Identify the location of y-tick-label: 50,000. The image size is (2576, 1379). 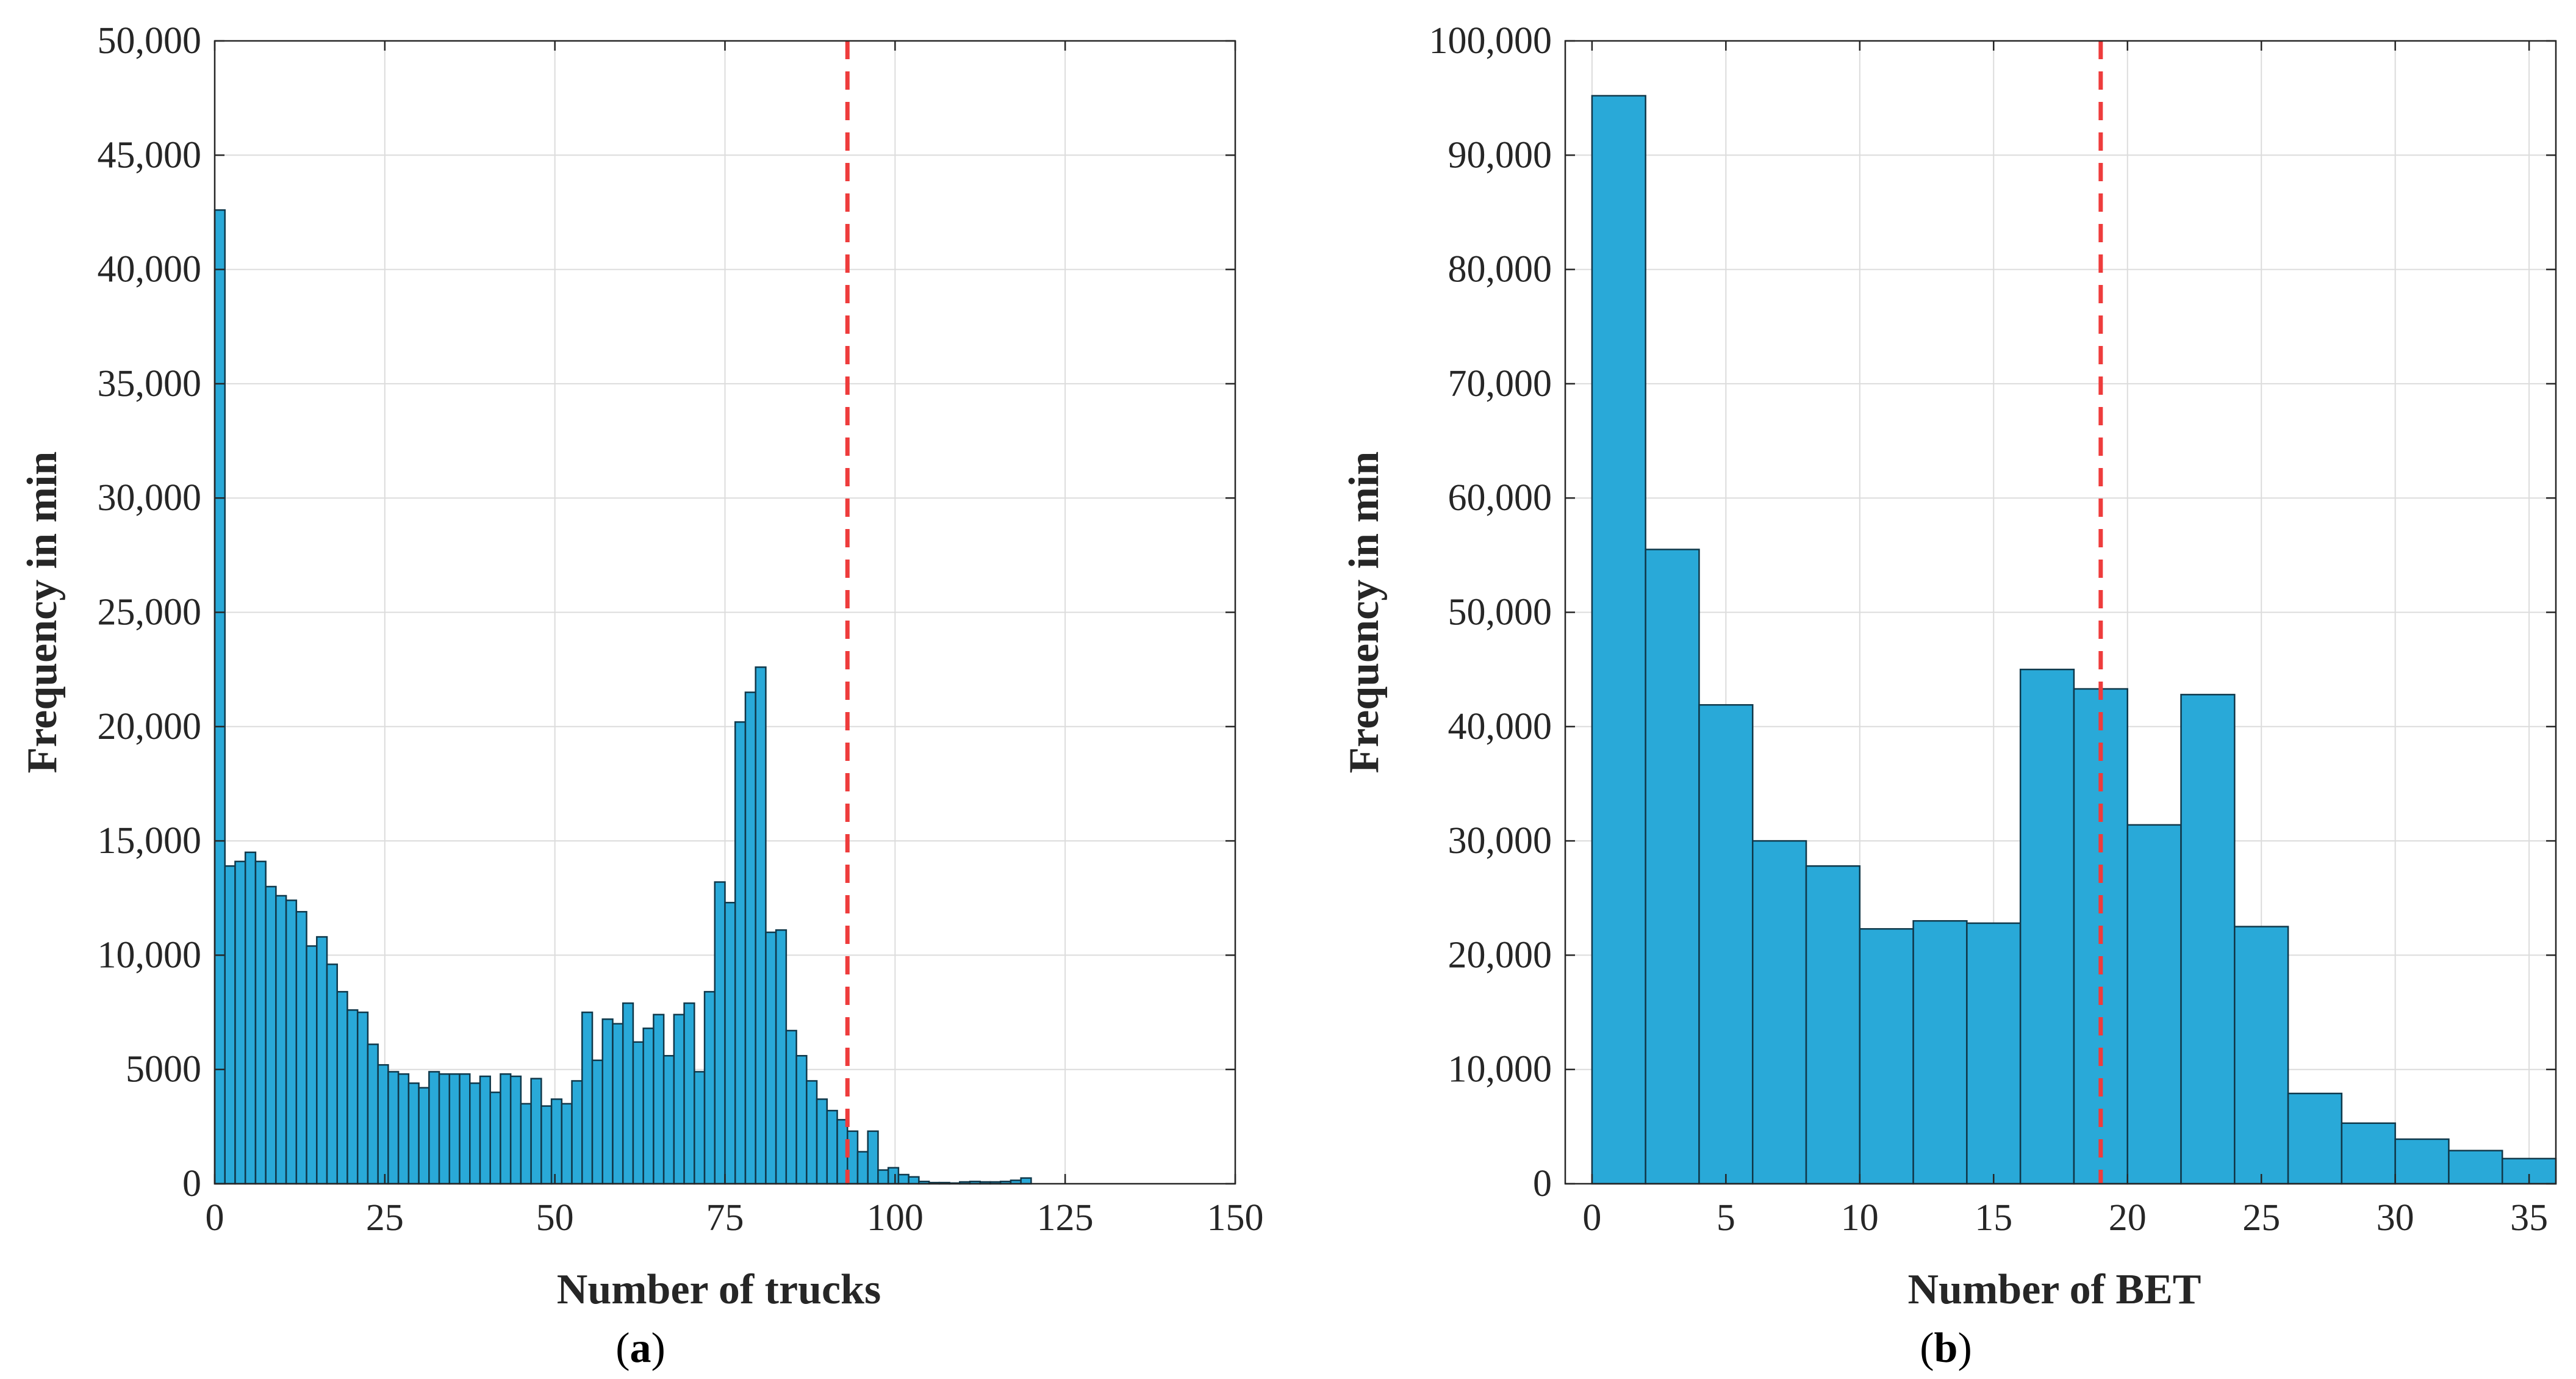
(150, 41).